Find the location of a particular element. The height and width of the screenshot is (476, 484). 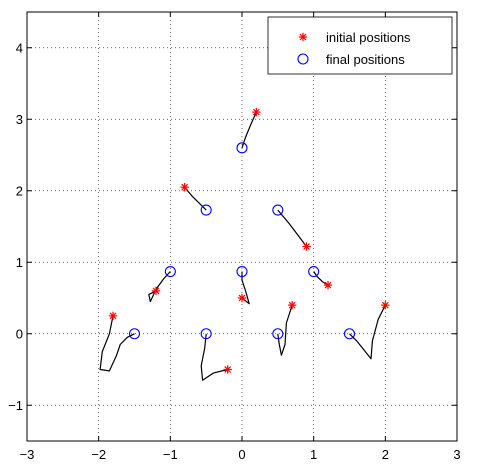

legend: initial positions final positions is located at coordinates (360, 45).